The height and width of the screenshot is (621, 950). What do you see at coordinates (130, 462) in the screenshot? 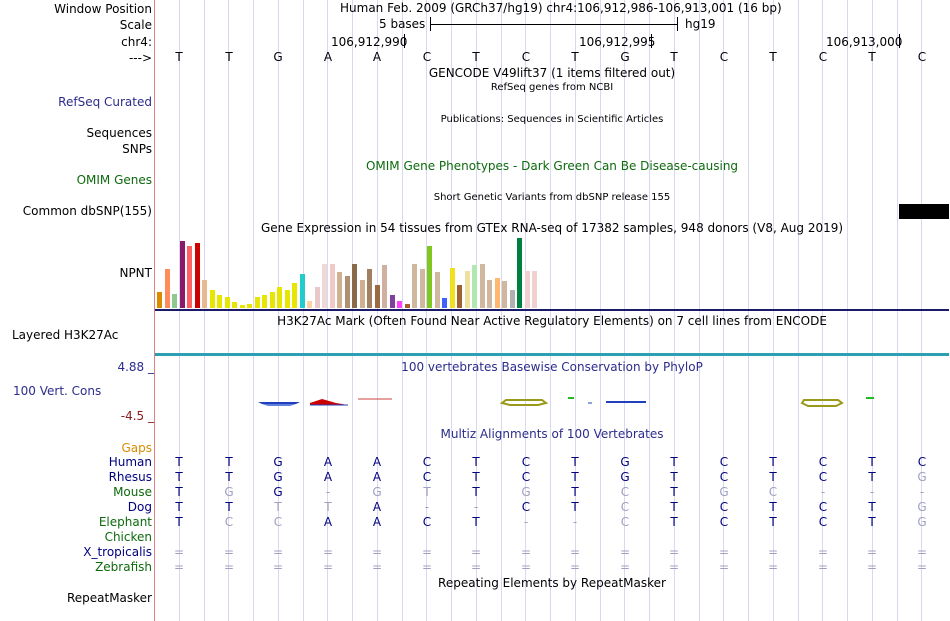
I see `species-label: Human` at bounding box center [130, 462].